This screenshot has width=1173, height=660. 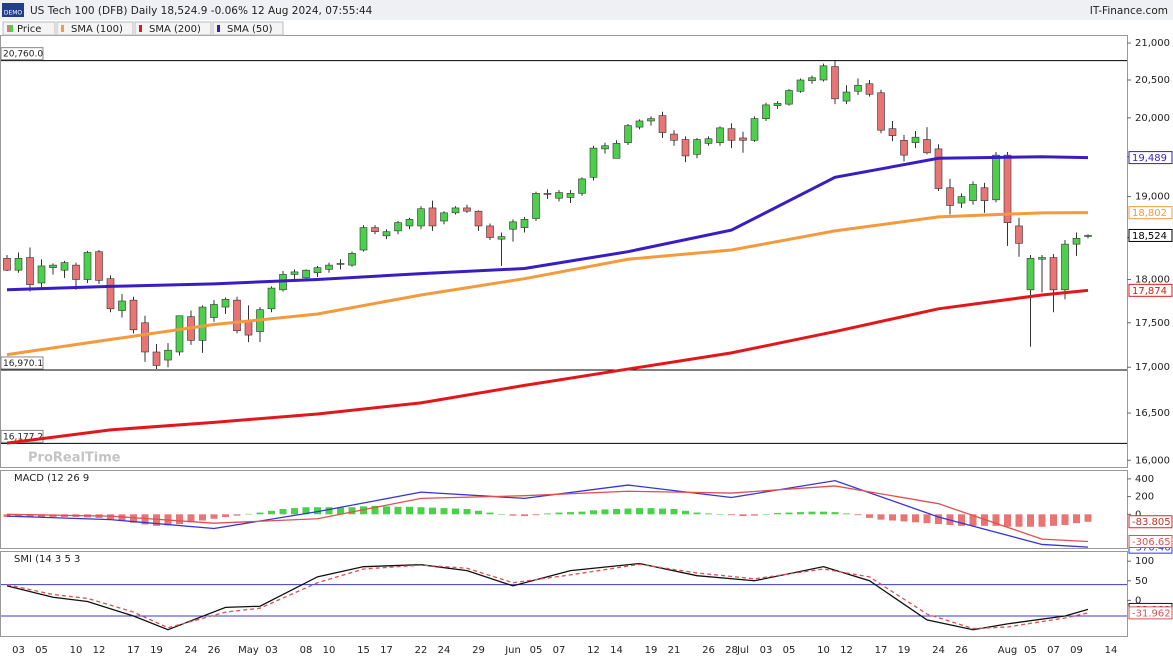 What do you see at coordinates (742, 650) in the screenshot?
I see `x-tick-label: Jul` at bounding box center [742, 650].